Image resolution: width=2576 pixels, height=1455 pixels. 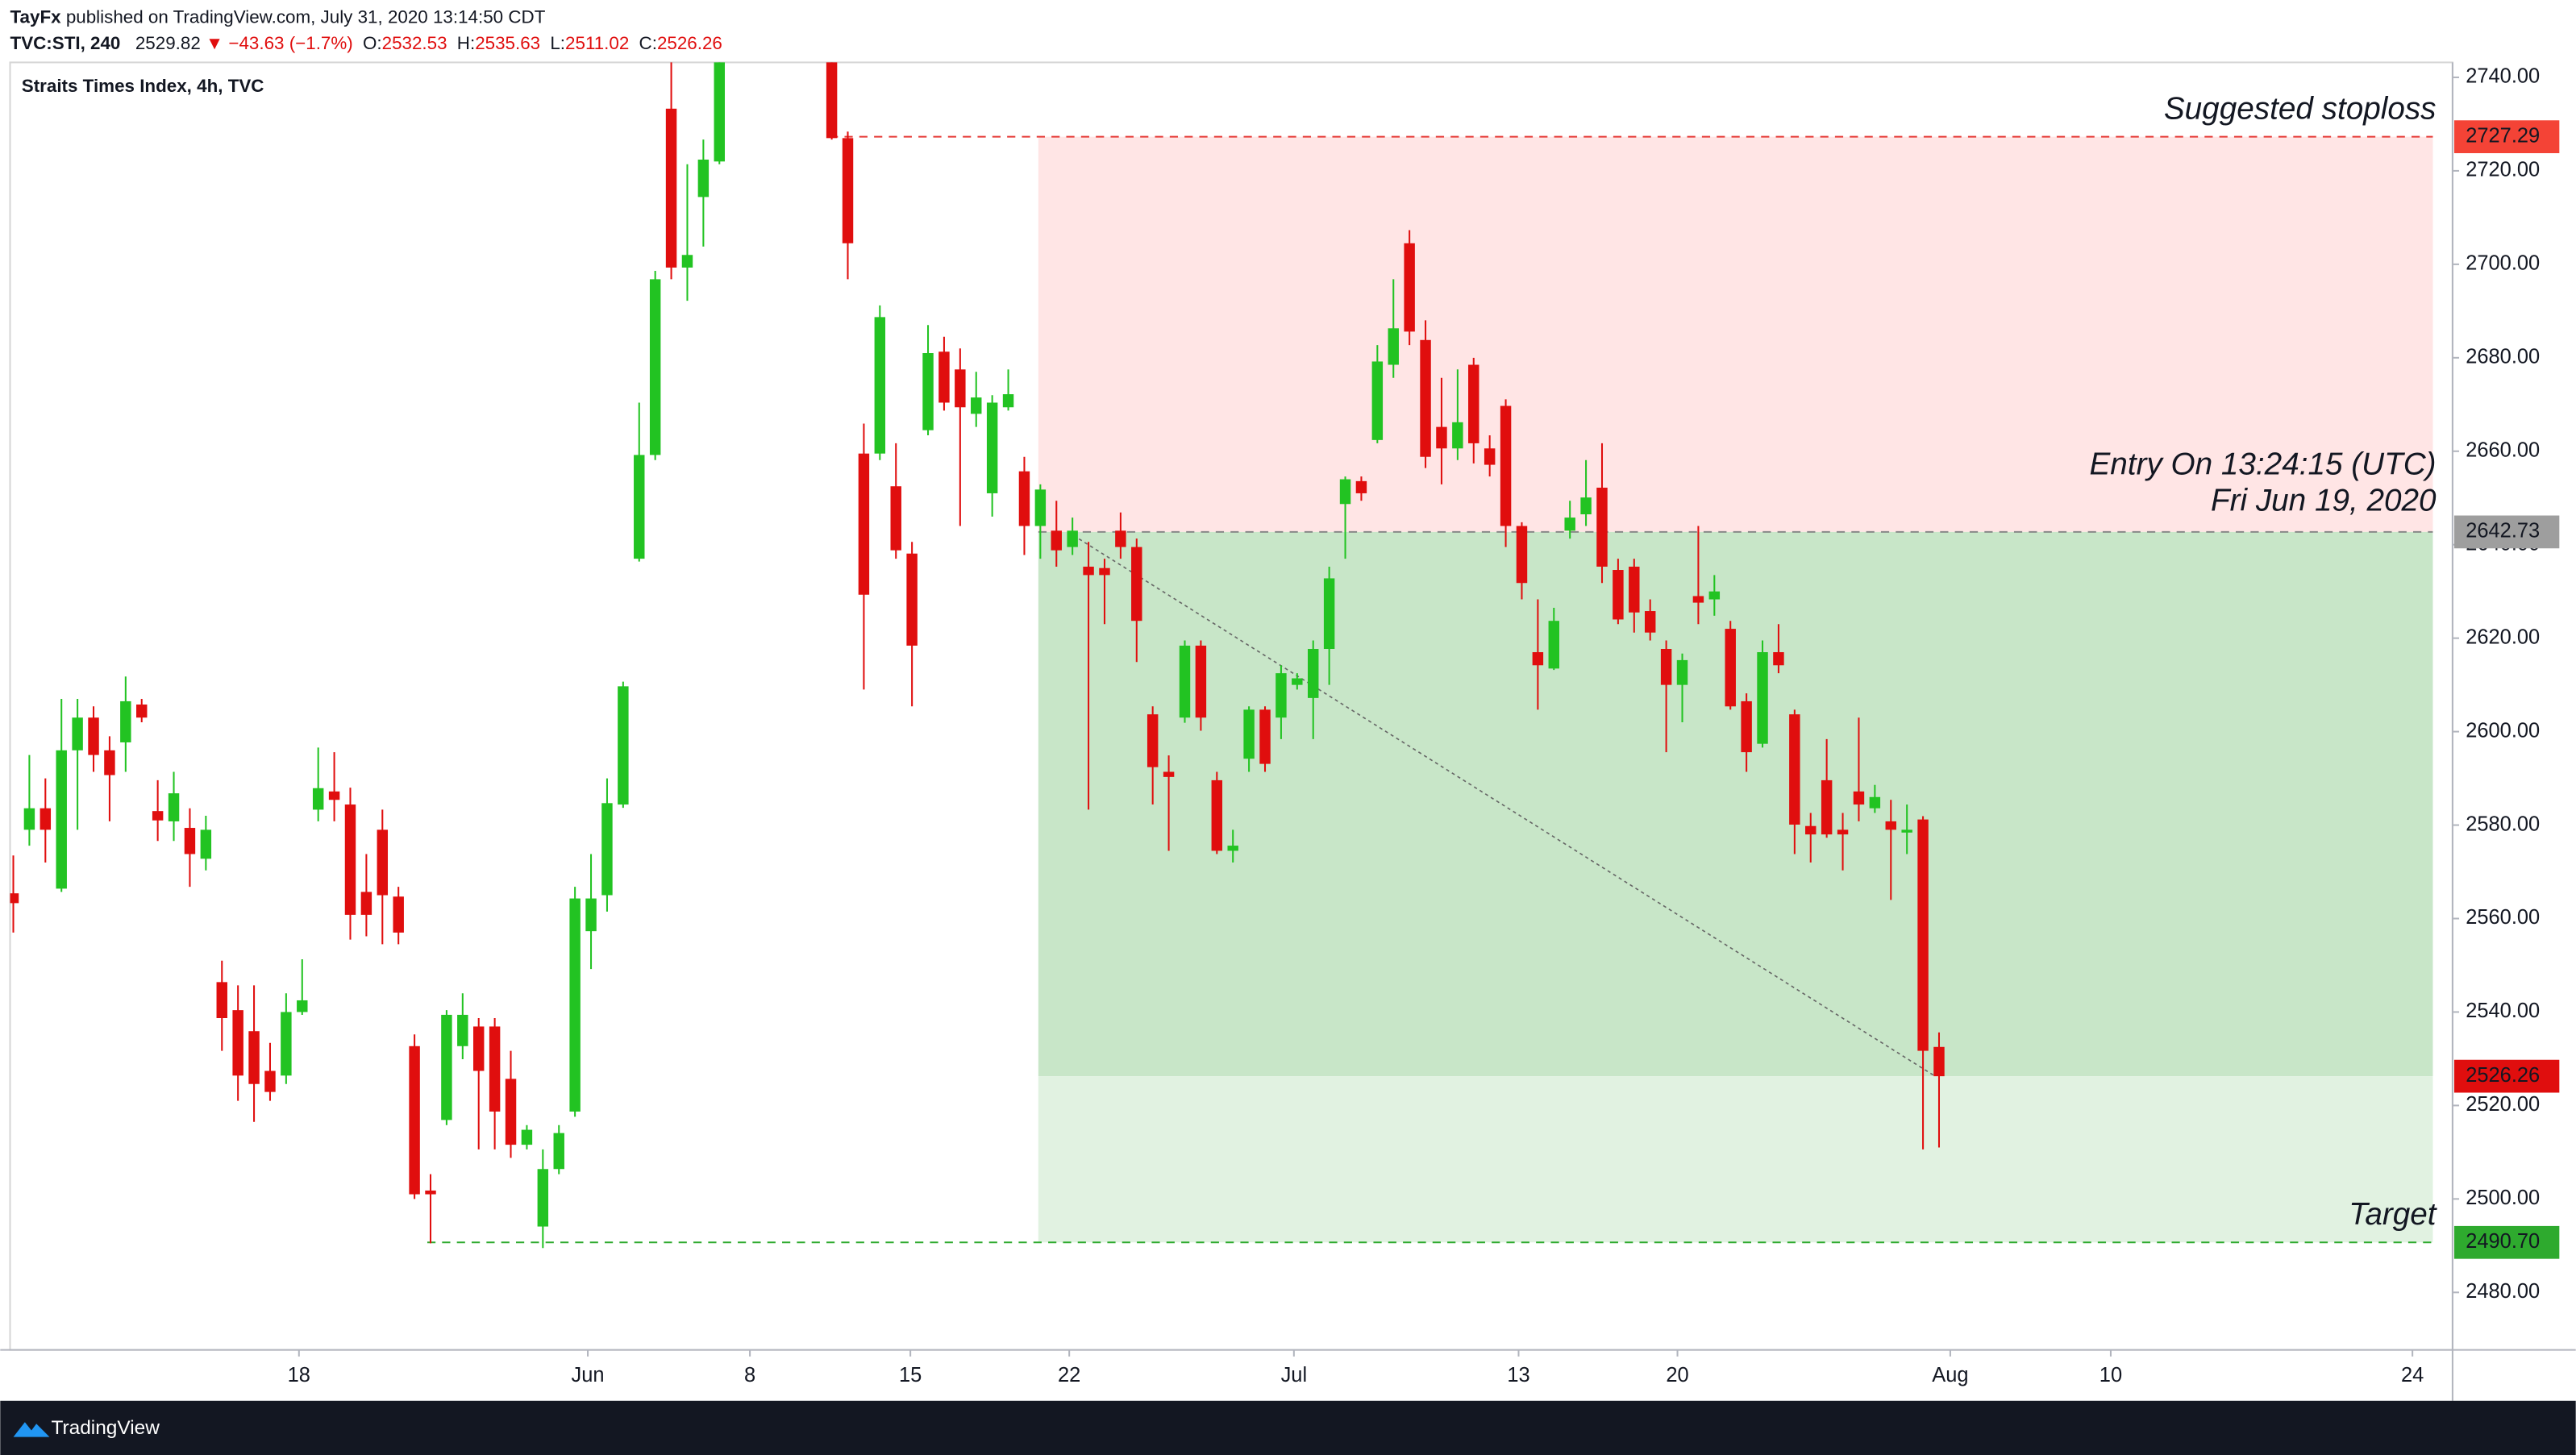 I want to click on chart-title: Straits Times Index, 4h, TVC, so click(x=143, y=86).